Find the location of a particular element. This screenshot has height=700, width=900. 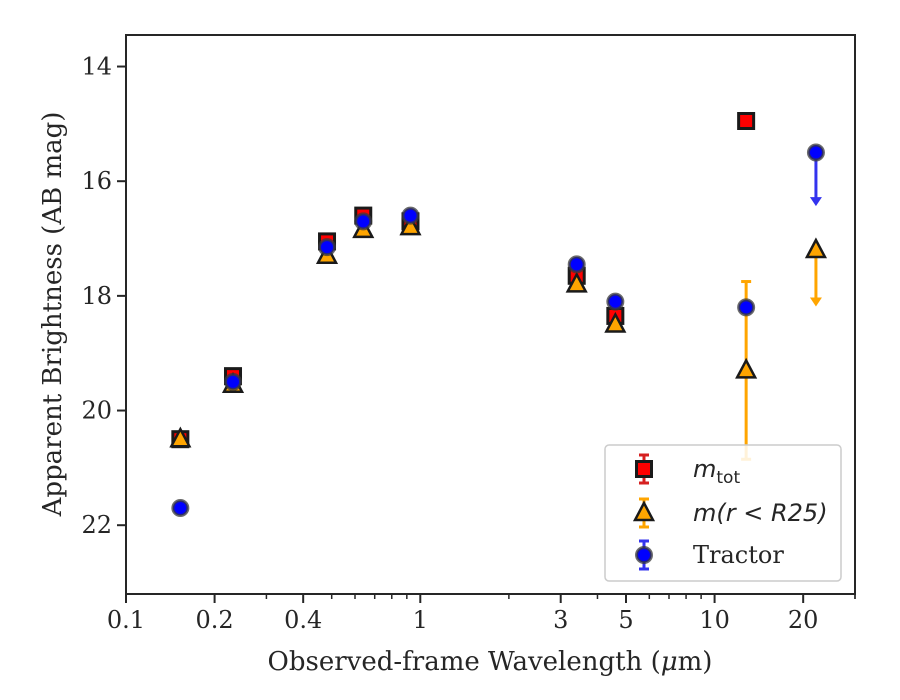

mr25-upper-limit-arrow is located at coordinates (815, 302).